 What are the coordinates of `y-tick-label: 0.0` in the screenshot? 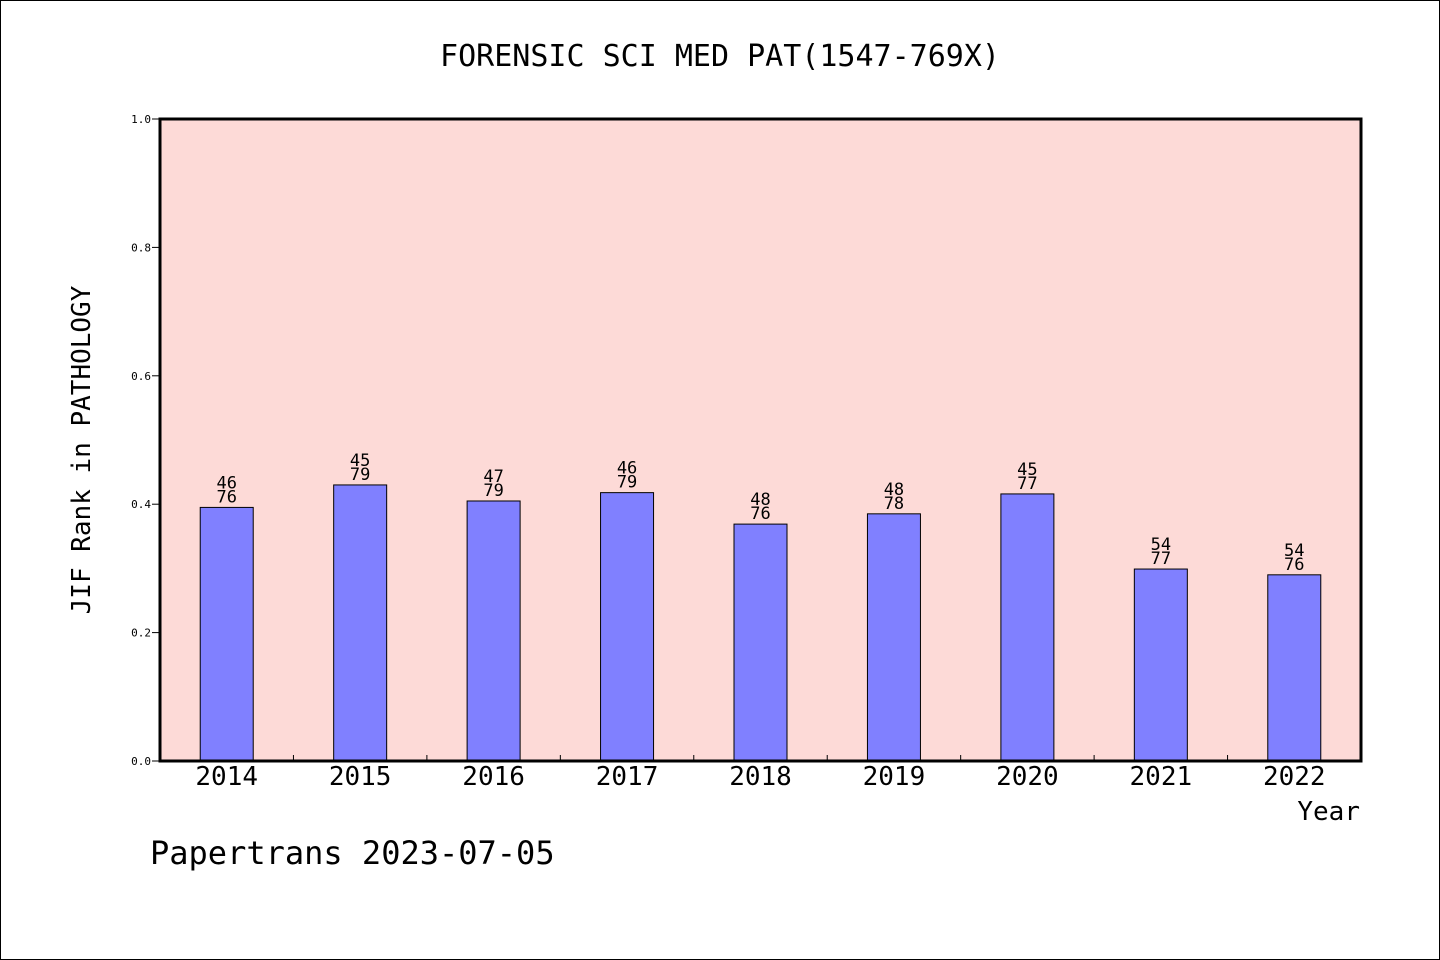 It's located at (141, 761).